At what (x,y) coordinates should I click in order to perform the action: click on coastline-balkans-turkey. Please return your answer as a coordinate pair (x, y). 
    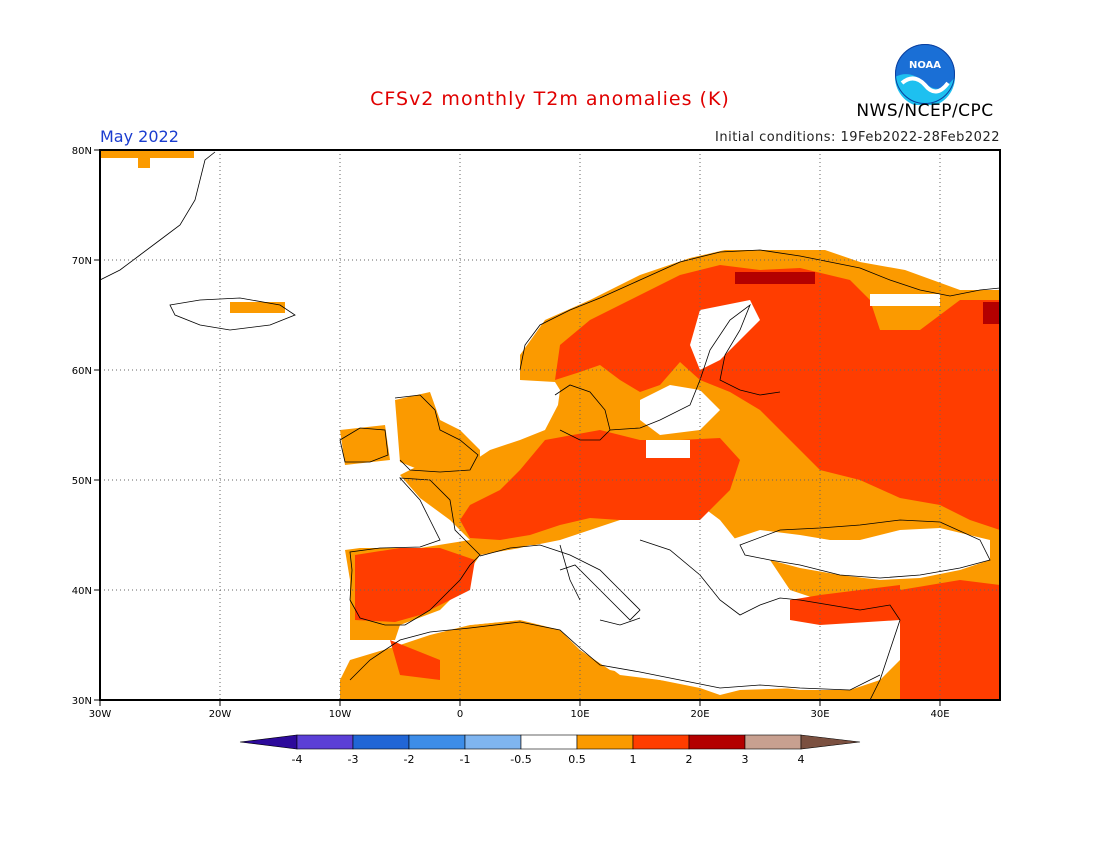
    Looking at the image, I should click on (770, 619).